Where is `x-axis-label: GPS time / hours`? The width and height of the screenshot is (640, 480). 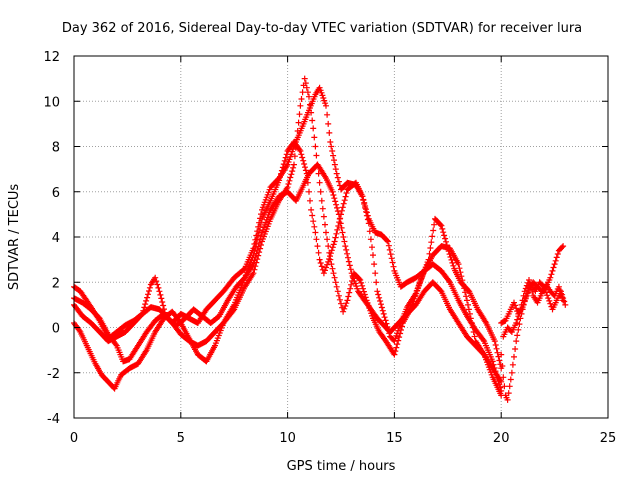 x-axis-label: GPS time / hours is located at coordinates (341, 466).